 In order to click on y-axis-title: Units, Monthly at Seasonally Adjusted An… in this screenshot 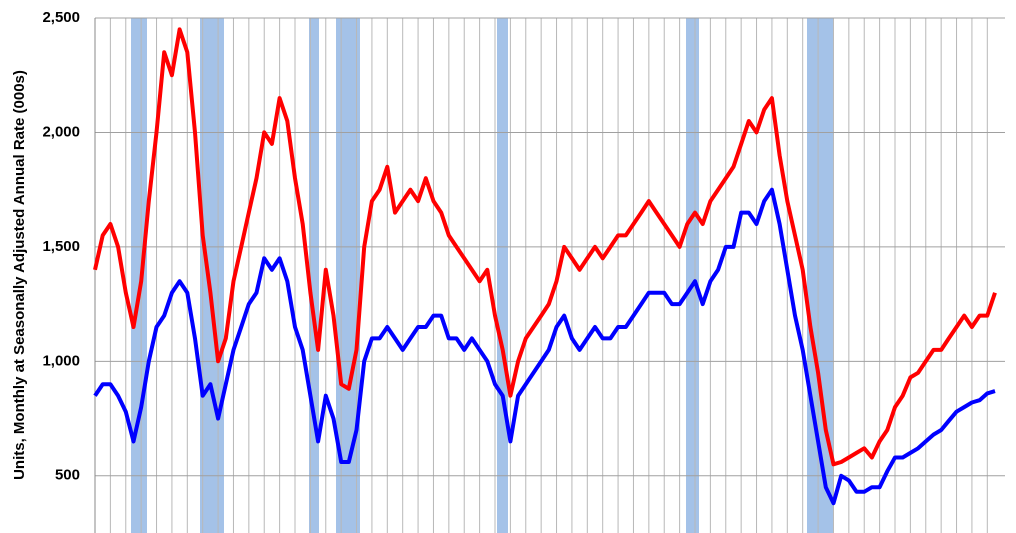, I will do `click(19, 275)`.